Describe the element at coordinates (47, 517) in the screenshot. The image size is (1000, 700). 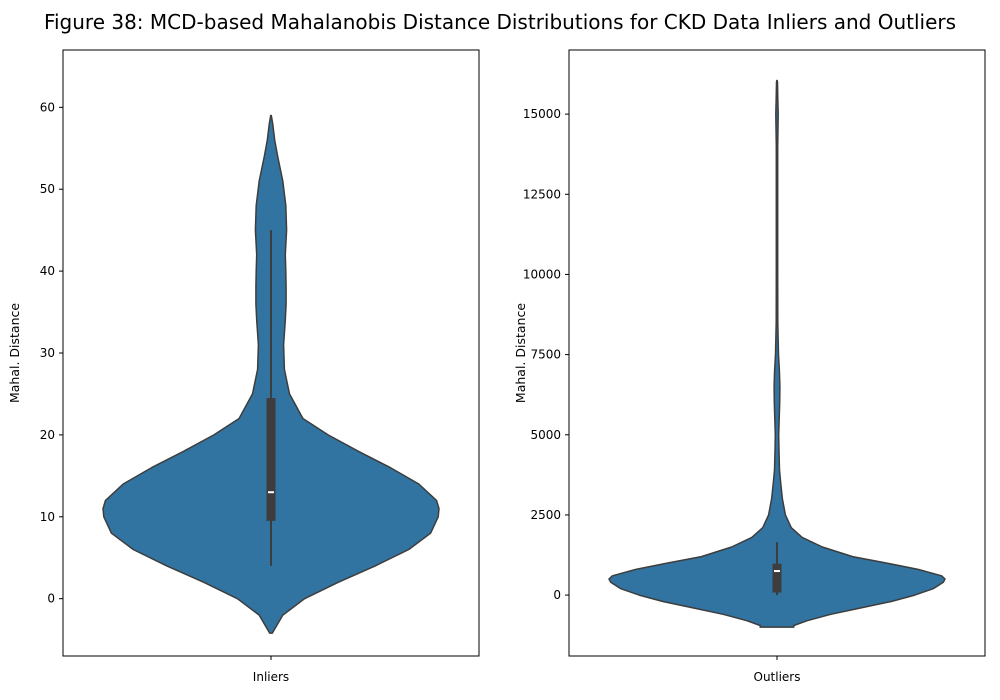
I see `y-tick-label: 10` at that location.